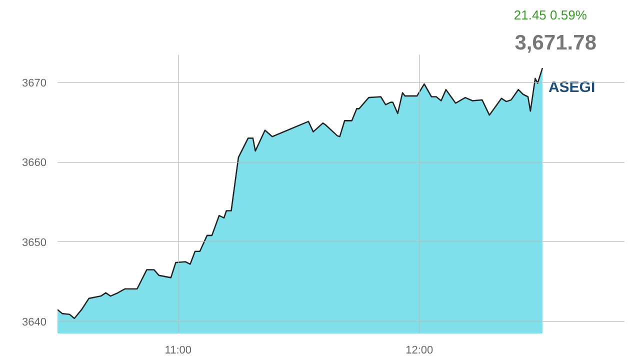  What do you see at coordinates (34, 163) in the screenshot?
I see `y-tick-label: 3660` at bounding box center [34, 163].